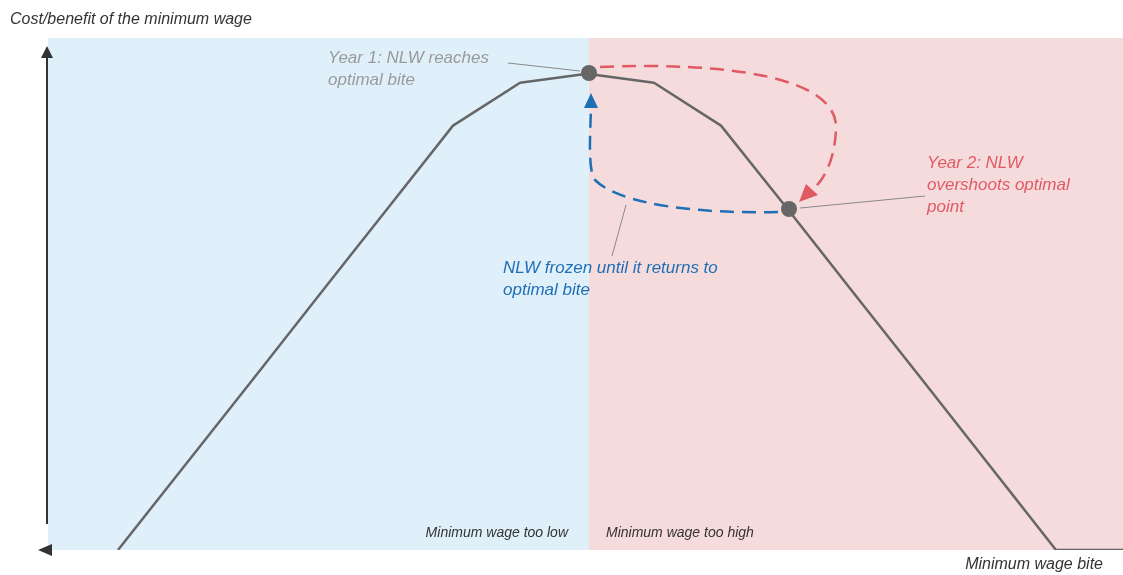  What do you see at coordinates (680, 532) in the screenshot?
I see `annotation: Minimum wage too high` at bounding box center [680, 532].